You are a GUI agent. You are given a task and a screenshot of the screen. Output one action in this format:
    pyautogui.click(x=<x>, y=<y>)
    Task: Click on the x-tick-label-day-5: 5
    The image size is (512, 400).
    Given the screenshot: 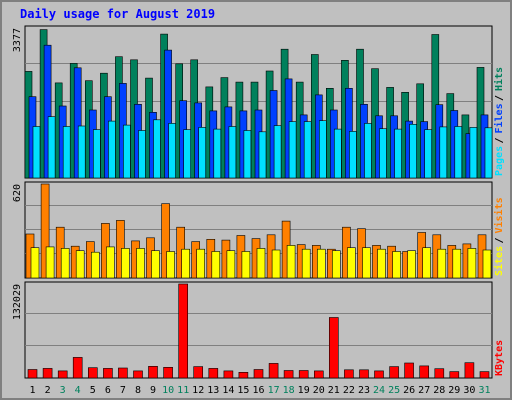 What is the action you would take?
    pyautogui.click(x=93, y=390)
    